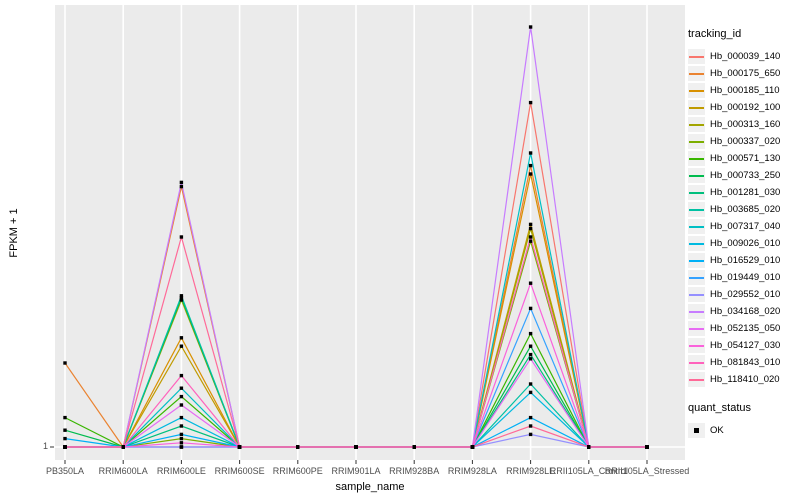  What do you see at coordinates (45, 446) in the screenshot?
I see `y-tick-label: 1` at bounding box center [45, 446].